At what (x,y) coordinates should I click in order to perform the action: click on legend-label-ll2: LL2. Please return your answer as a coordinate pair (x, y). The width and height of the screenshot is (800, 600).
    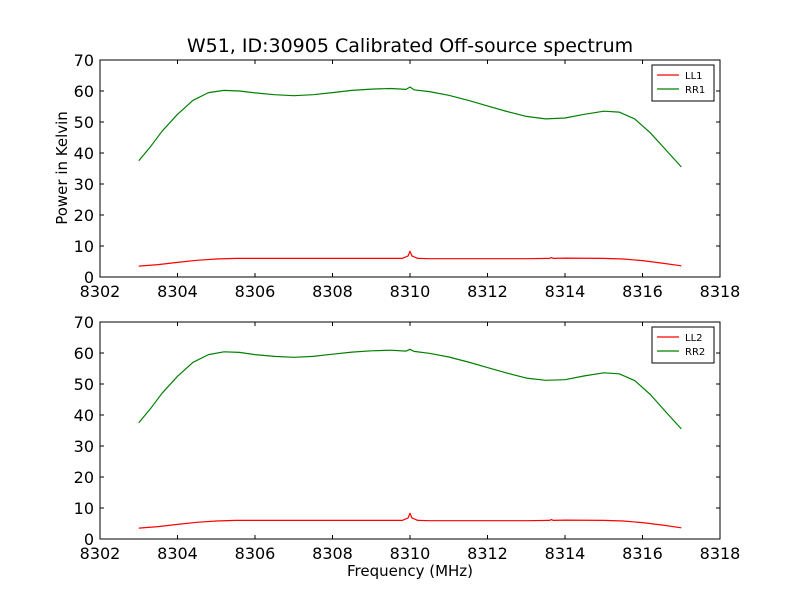
    Looking at the image, I should click on (694, 338).